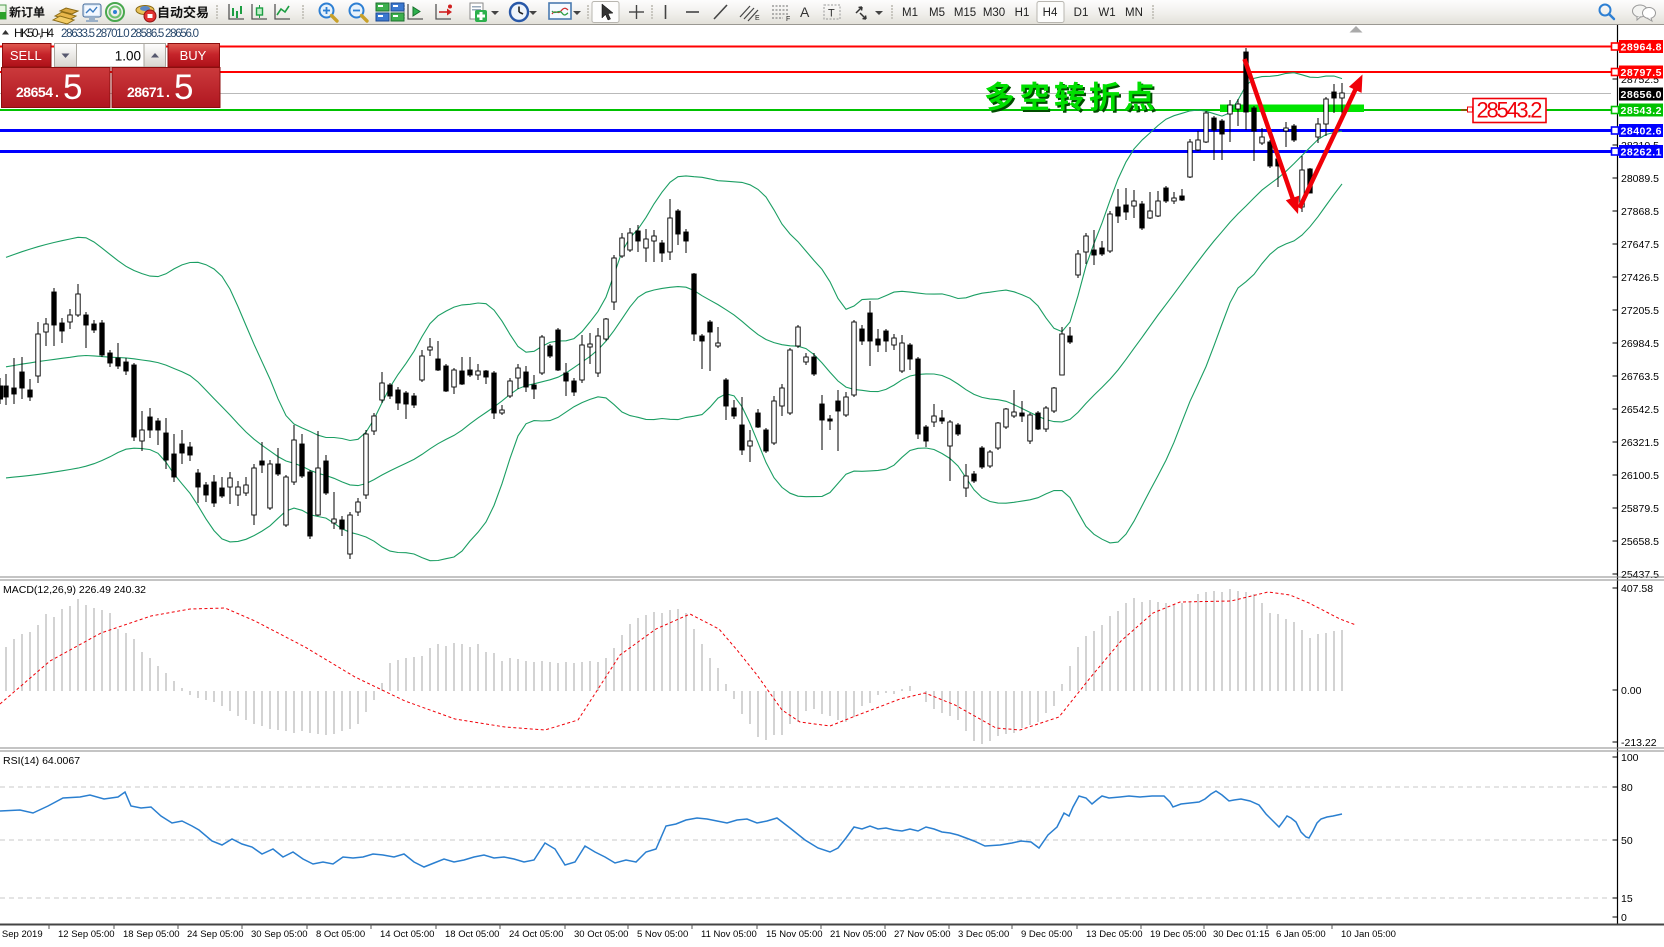 This screenshot has width=1664, height=947. I want to click on svg-text: W1, so click(1106, 13).